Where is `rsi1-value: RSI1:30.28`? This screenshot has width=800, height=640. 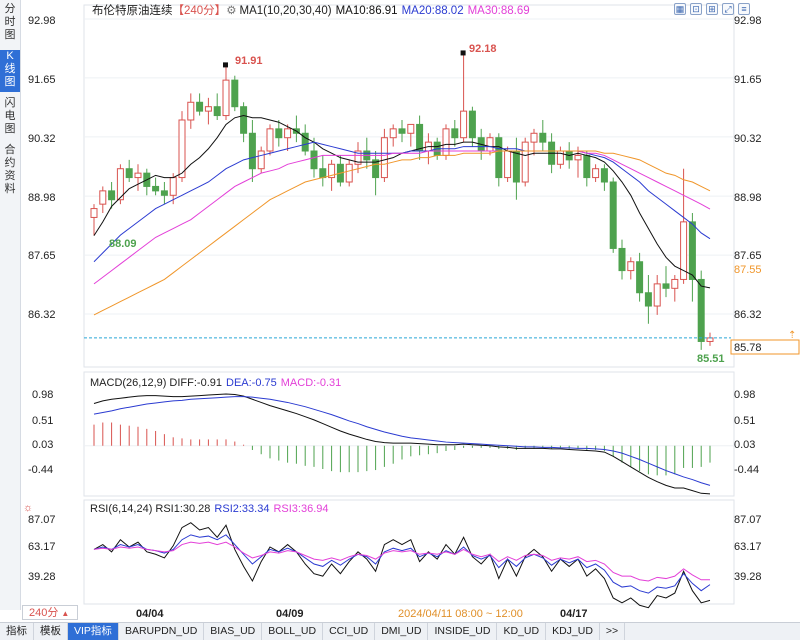
rsi1-value: RSI1:30.28 is located at coordinates (182, 509).